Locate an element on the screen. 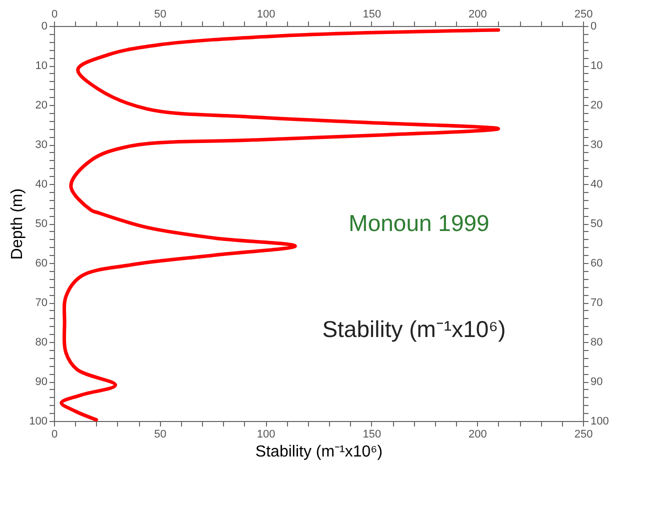 This screenshot has height=508, width=662. x2-tick-label: 0 is located at coordinates (54, 434).